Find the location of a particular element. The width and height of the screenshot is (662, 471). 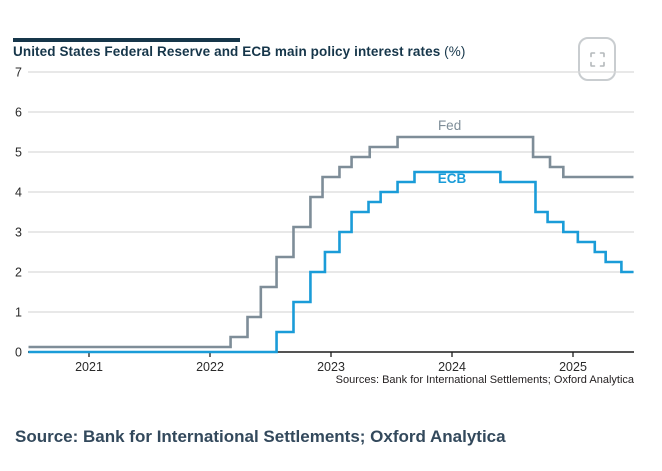

fullscreen-icon is located at coordinates (597, 59).